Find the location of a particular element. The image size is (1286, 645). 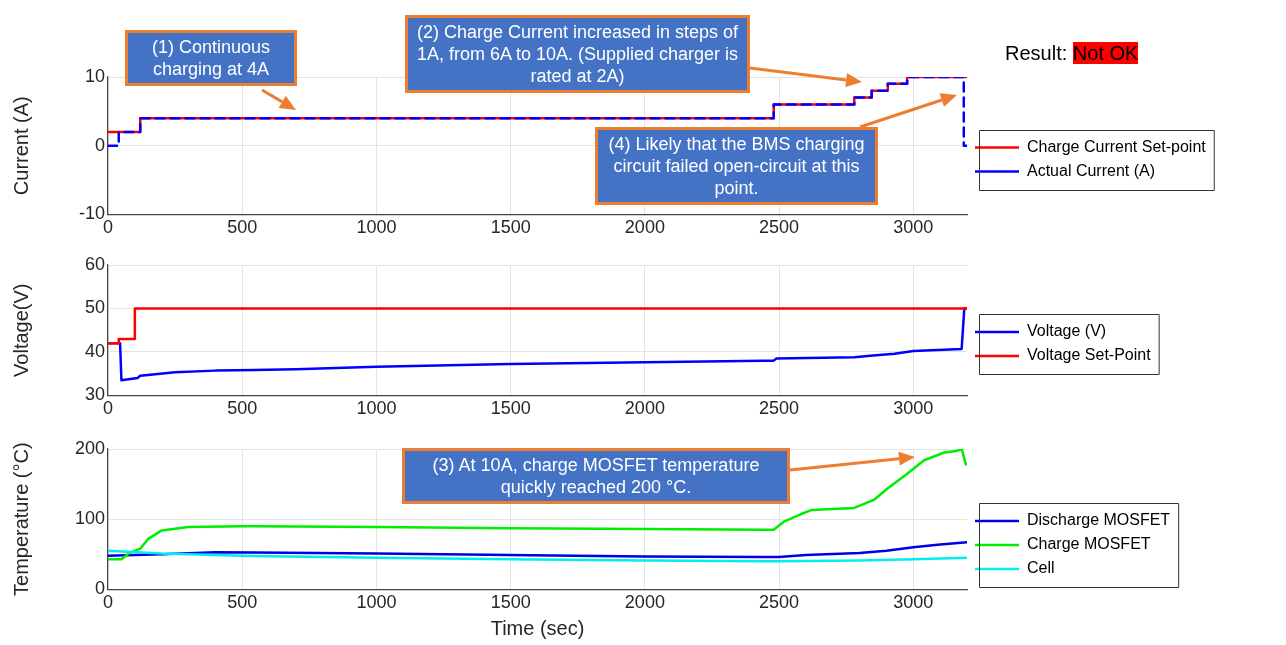

y-tick-label: 200 is located at coordinates (89, 447).